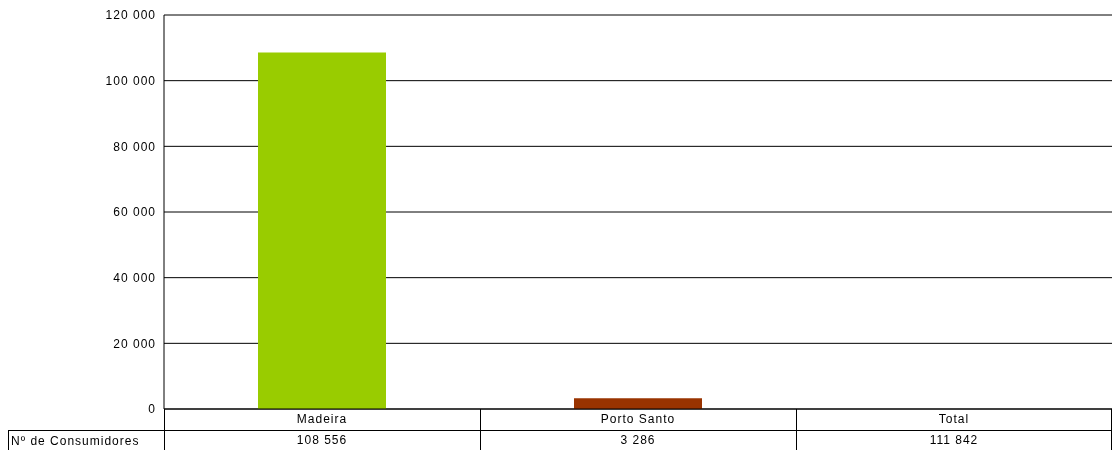 The width and height of the screenshot is (1112, 450). I want to click on y-tick-label: 40 000, so click(134, 277).